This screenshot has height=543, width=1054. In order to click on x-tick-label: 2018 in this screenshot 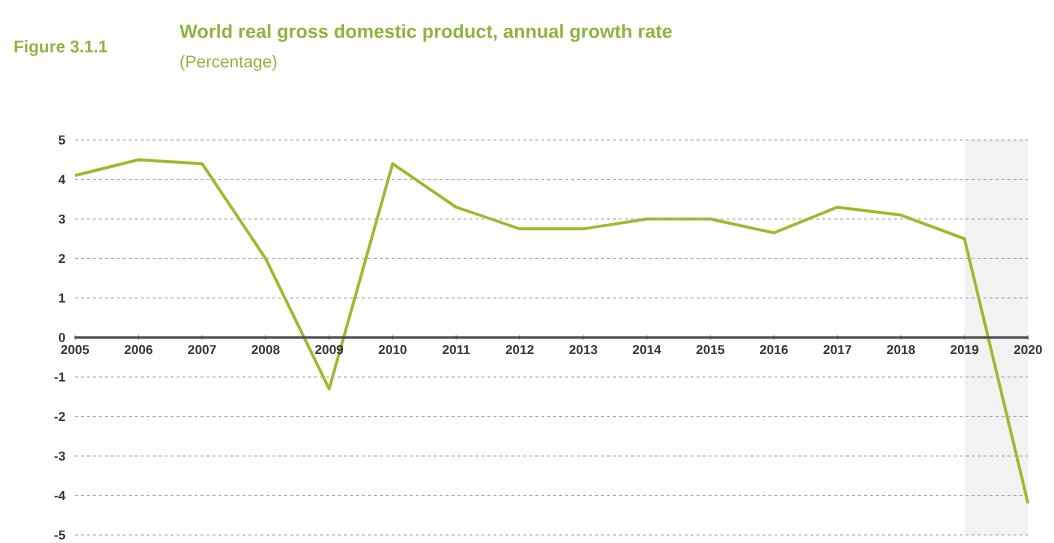, I will do `click(900, 350)`.